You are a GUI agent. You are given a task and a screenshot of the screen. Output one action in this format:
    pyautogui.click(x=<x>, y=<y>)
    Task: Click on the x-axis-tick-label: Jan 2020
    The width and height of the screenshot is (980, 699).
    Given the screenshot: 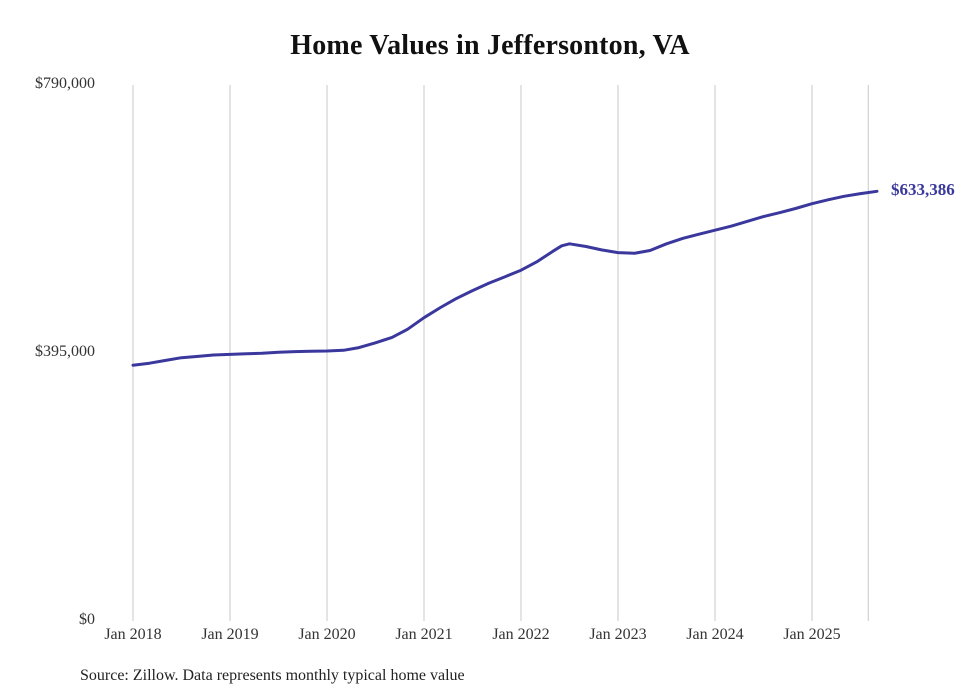 What is the action you would take?
    pyautogui.click(x=327, y=634)
    